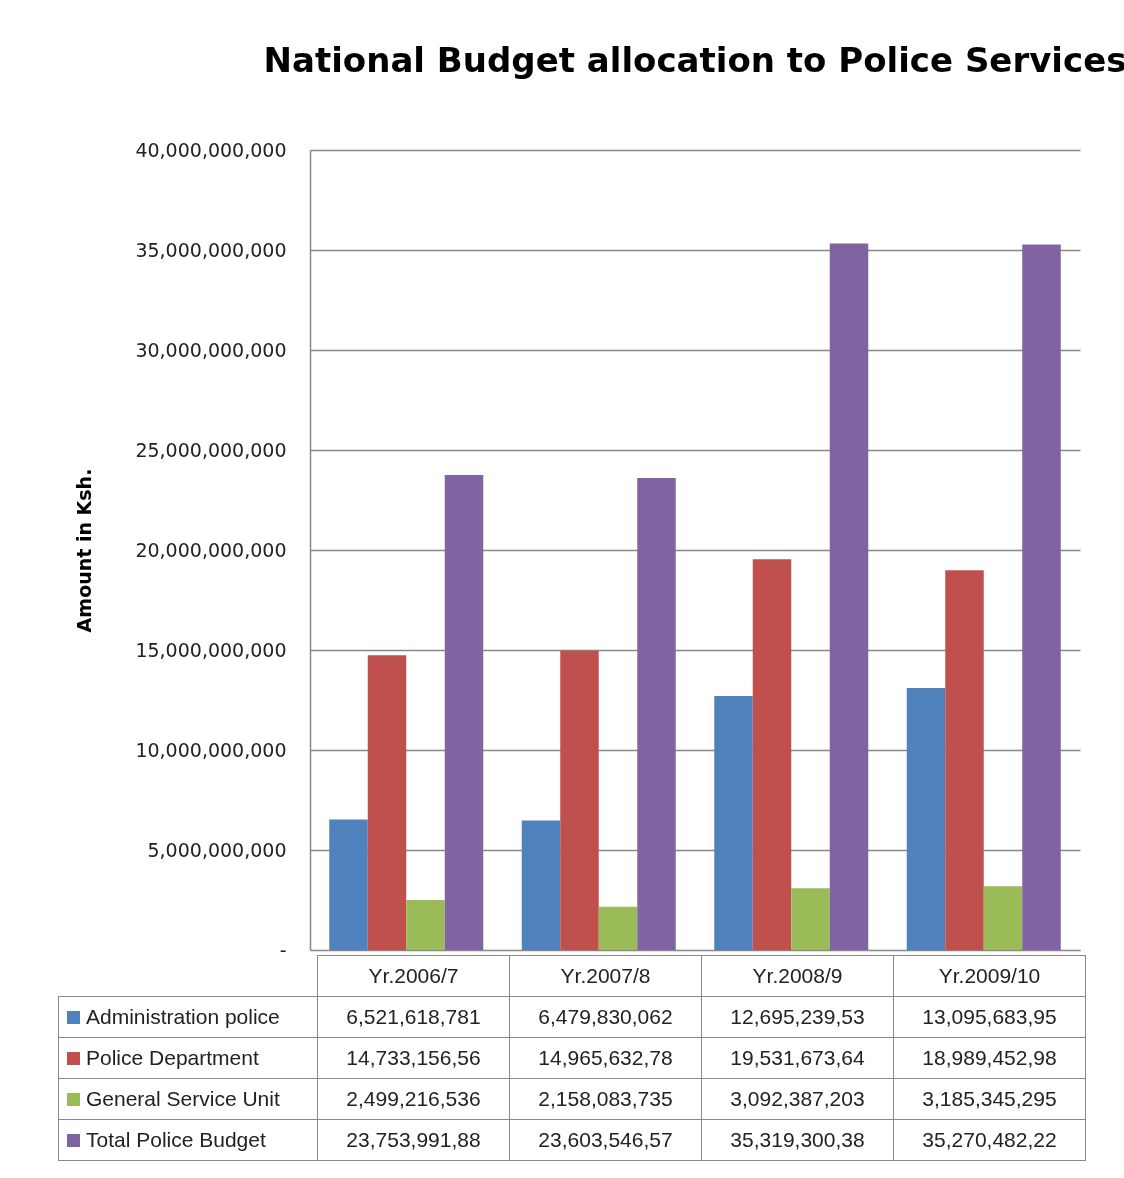  I want to click on data-label: 35,270,482,22, so click(989, 1140).